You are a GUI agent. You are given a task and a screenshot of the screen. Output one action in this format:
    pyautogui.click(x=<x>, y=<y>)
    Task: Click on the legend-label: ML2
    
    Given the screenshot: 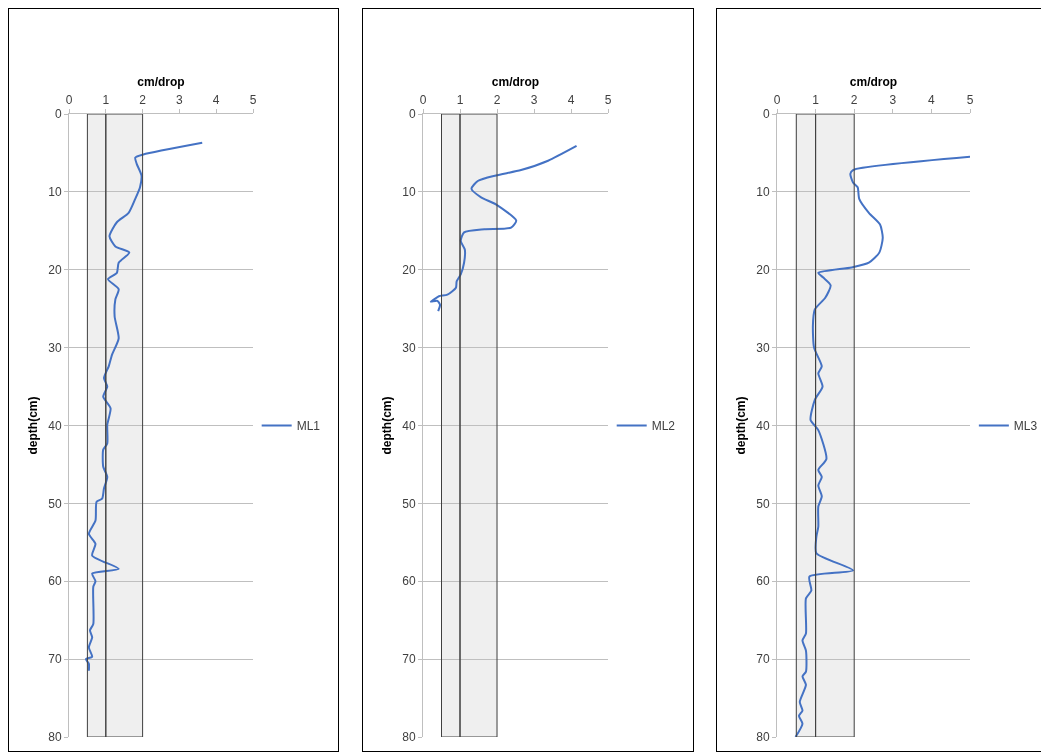 What is the action you would take?
    pyautogui.click(x=663, y=426)
    